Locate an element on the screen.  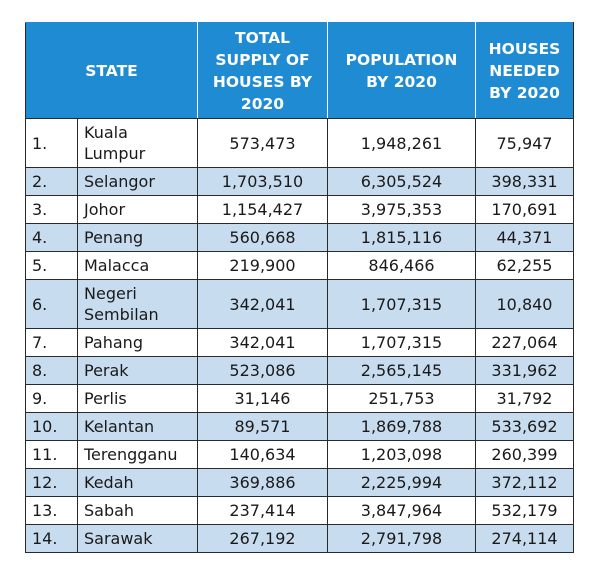
value-cell: 369,886 is located at coordinates (262, 482).